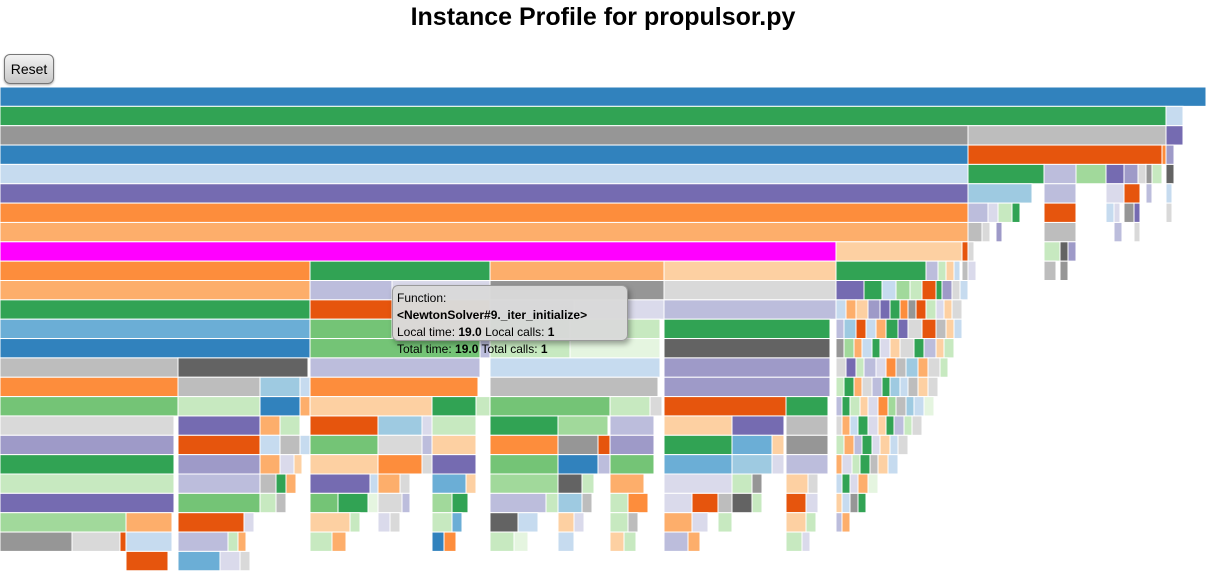 The width and height of the screenshot is (1206, 571). I want to click on reset-button: Reset, so click(29, 69).